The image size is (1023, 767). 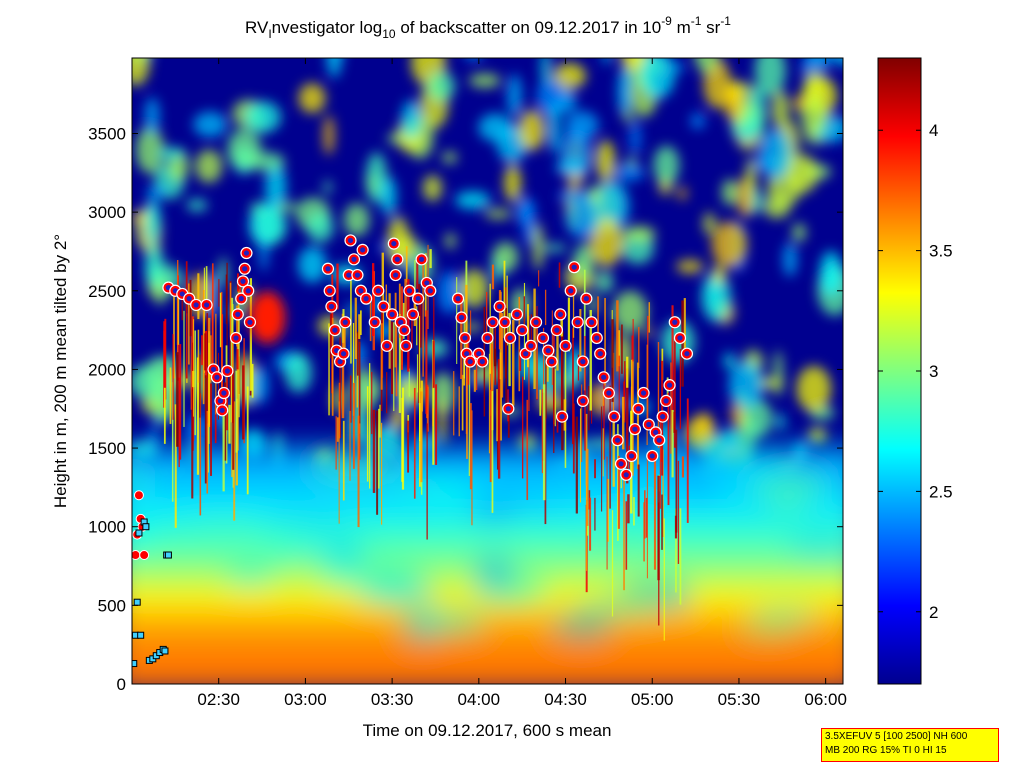 What do you see at coordinates (107, 369) in the screenshot?
I see `y-tick-label: 2000` at bounding box center [107, 369].